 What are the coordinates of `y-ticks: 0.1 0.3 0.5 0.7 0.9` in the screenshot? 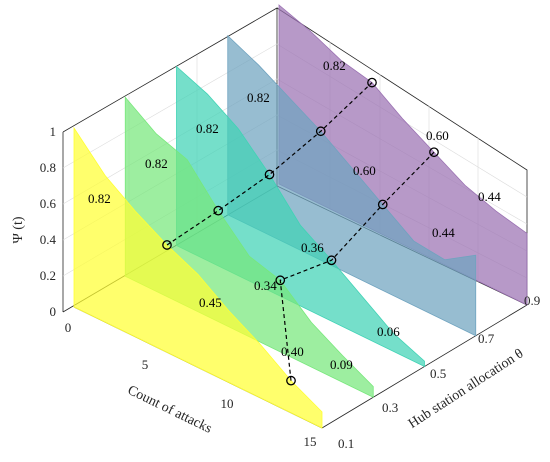 It's located at (439, 372).